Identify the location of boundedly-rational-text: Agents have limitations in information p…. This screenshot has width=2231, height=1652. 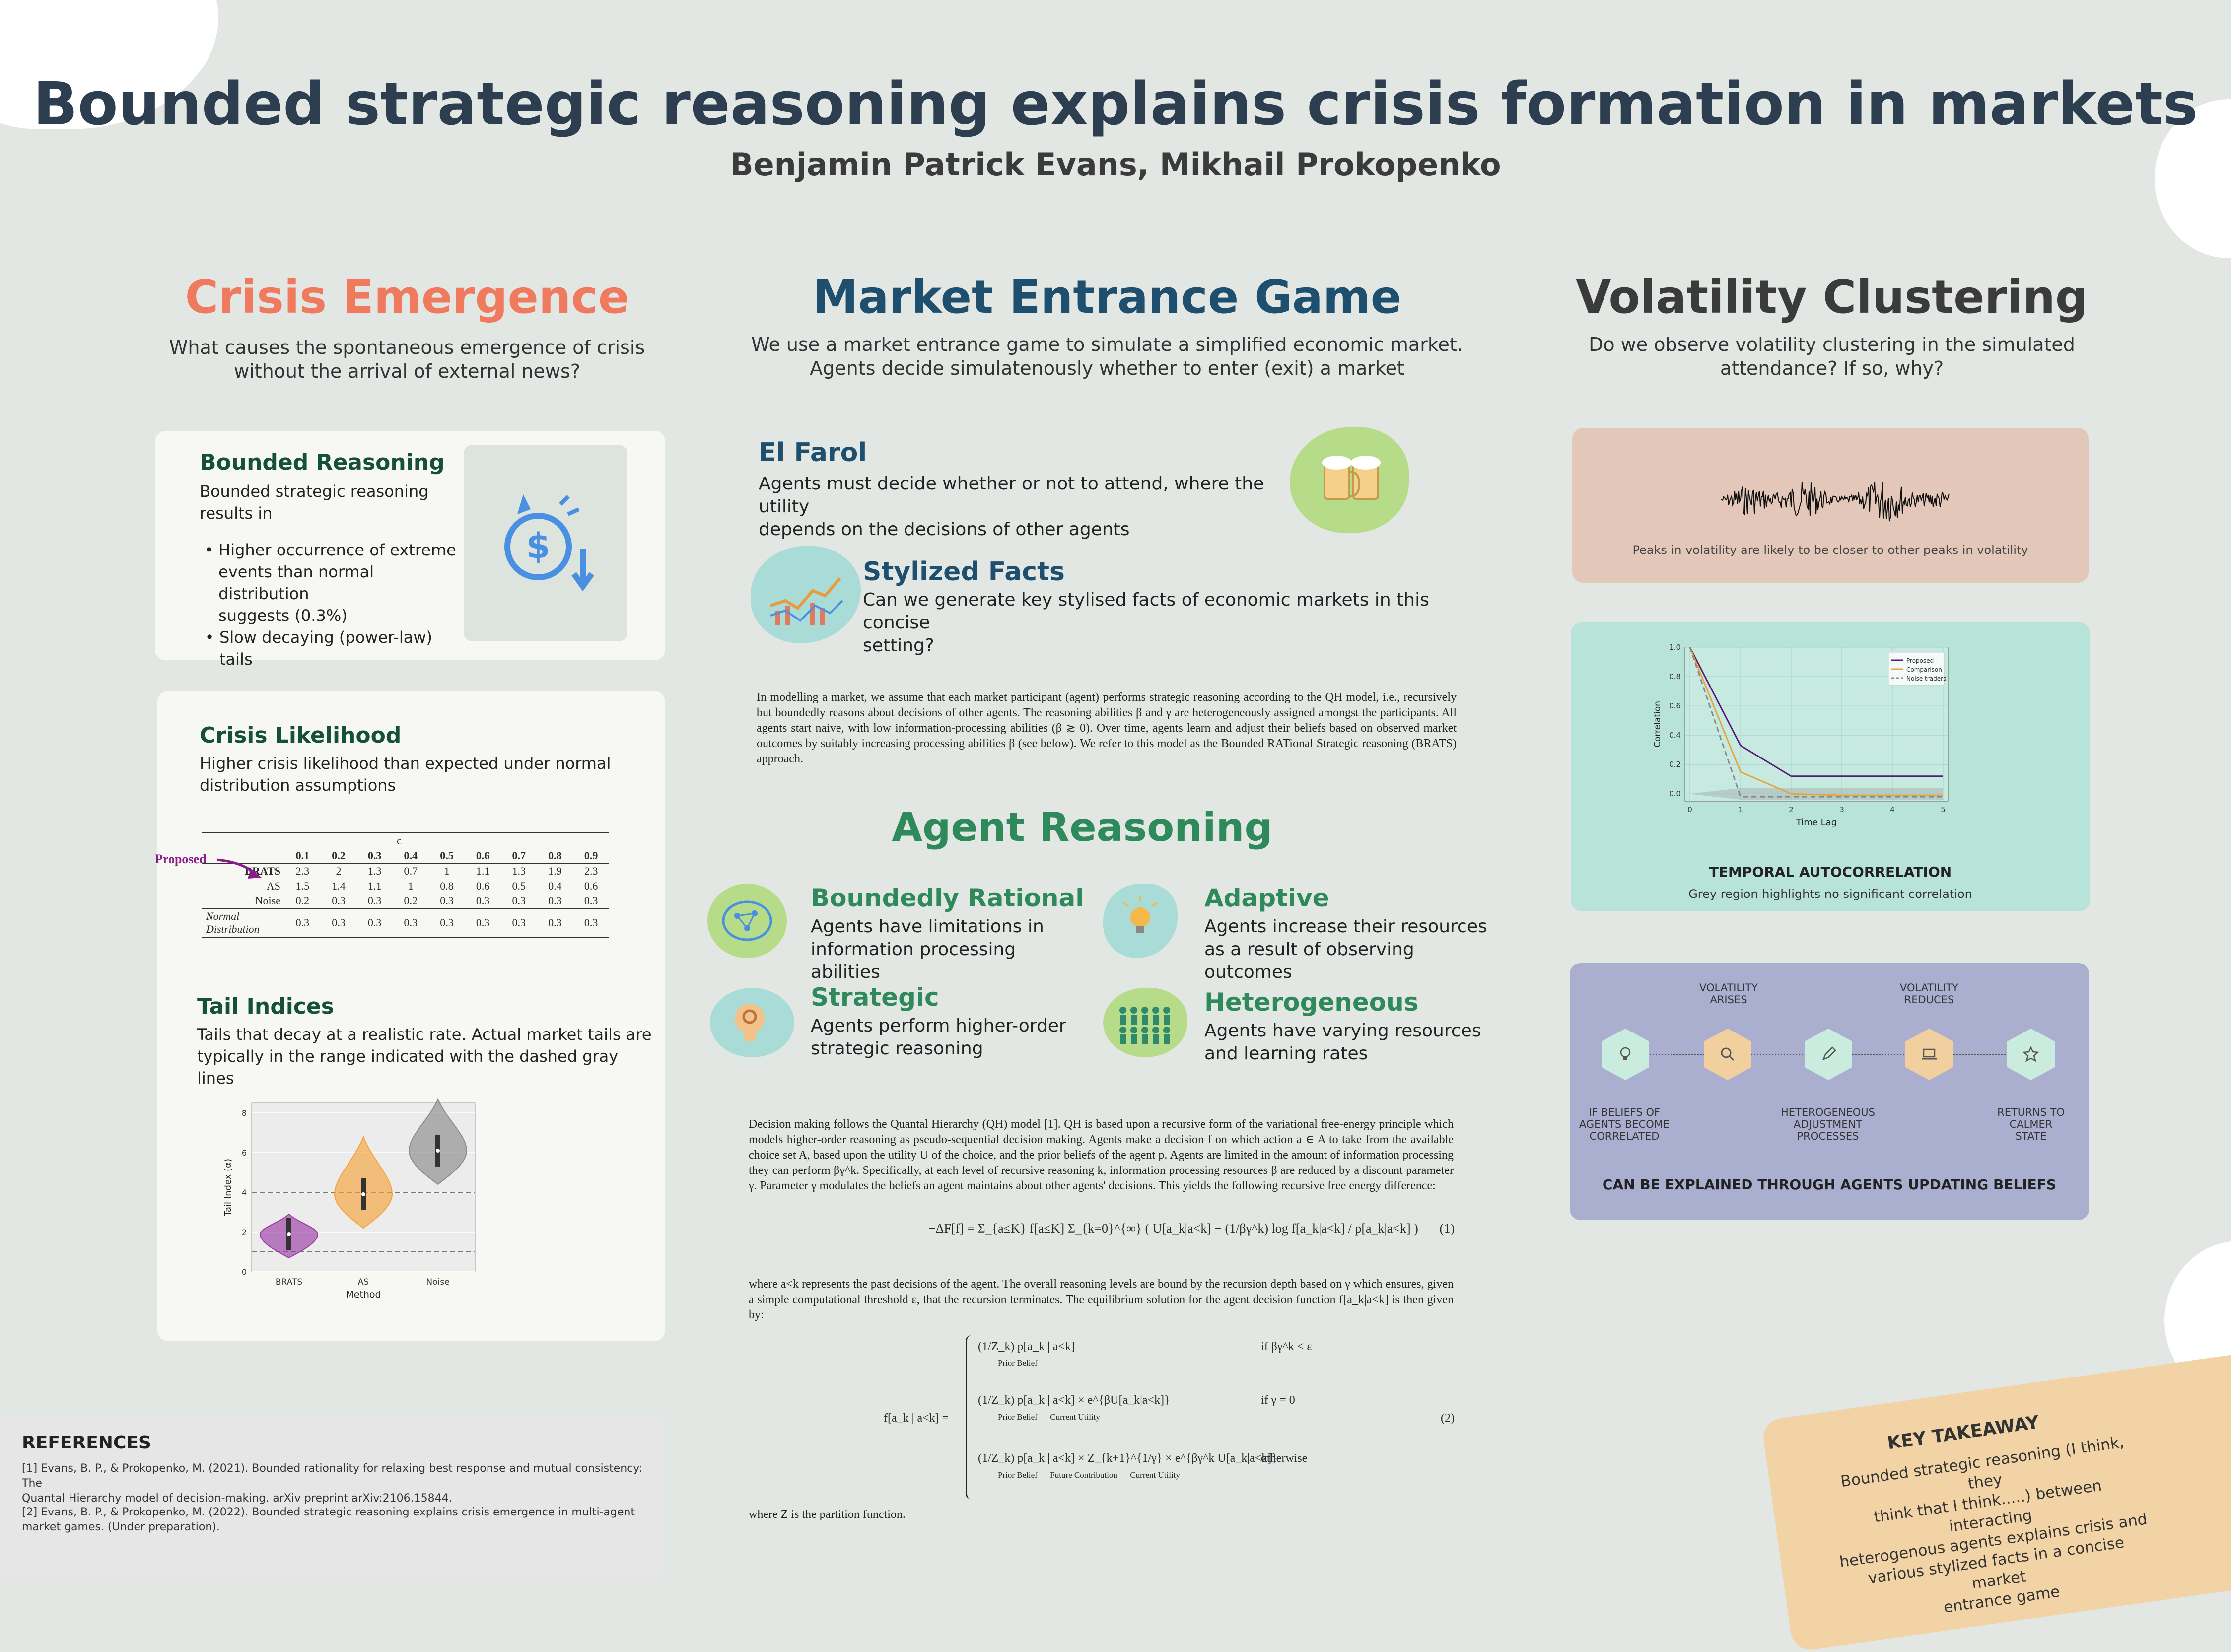
(950, 949).